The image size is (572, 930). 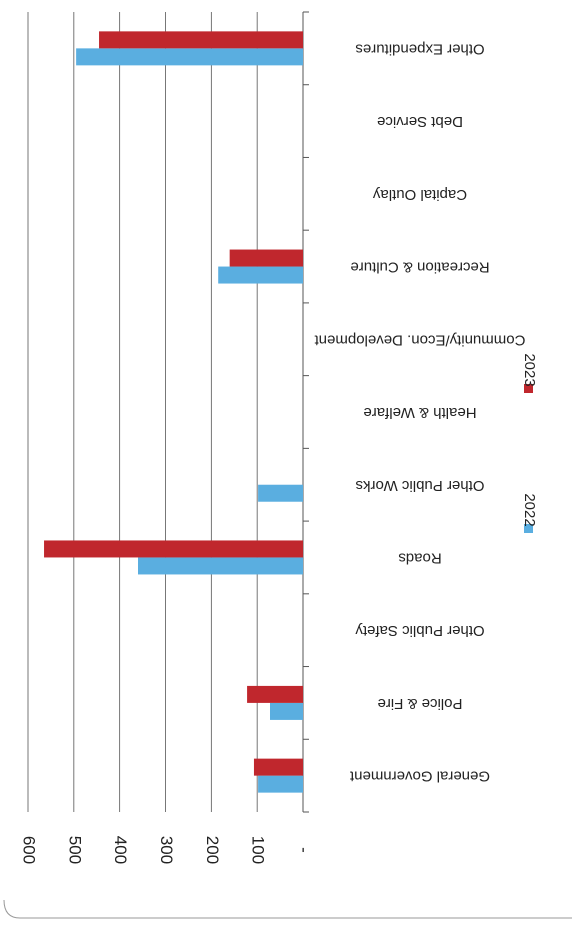 I want to click on category-label: Community/Econ. Development, so click(x=420, y=339).